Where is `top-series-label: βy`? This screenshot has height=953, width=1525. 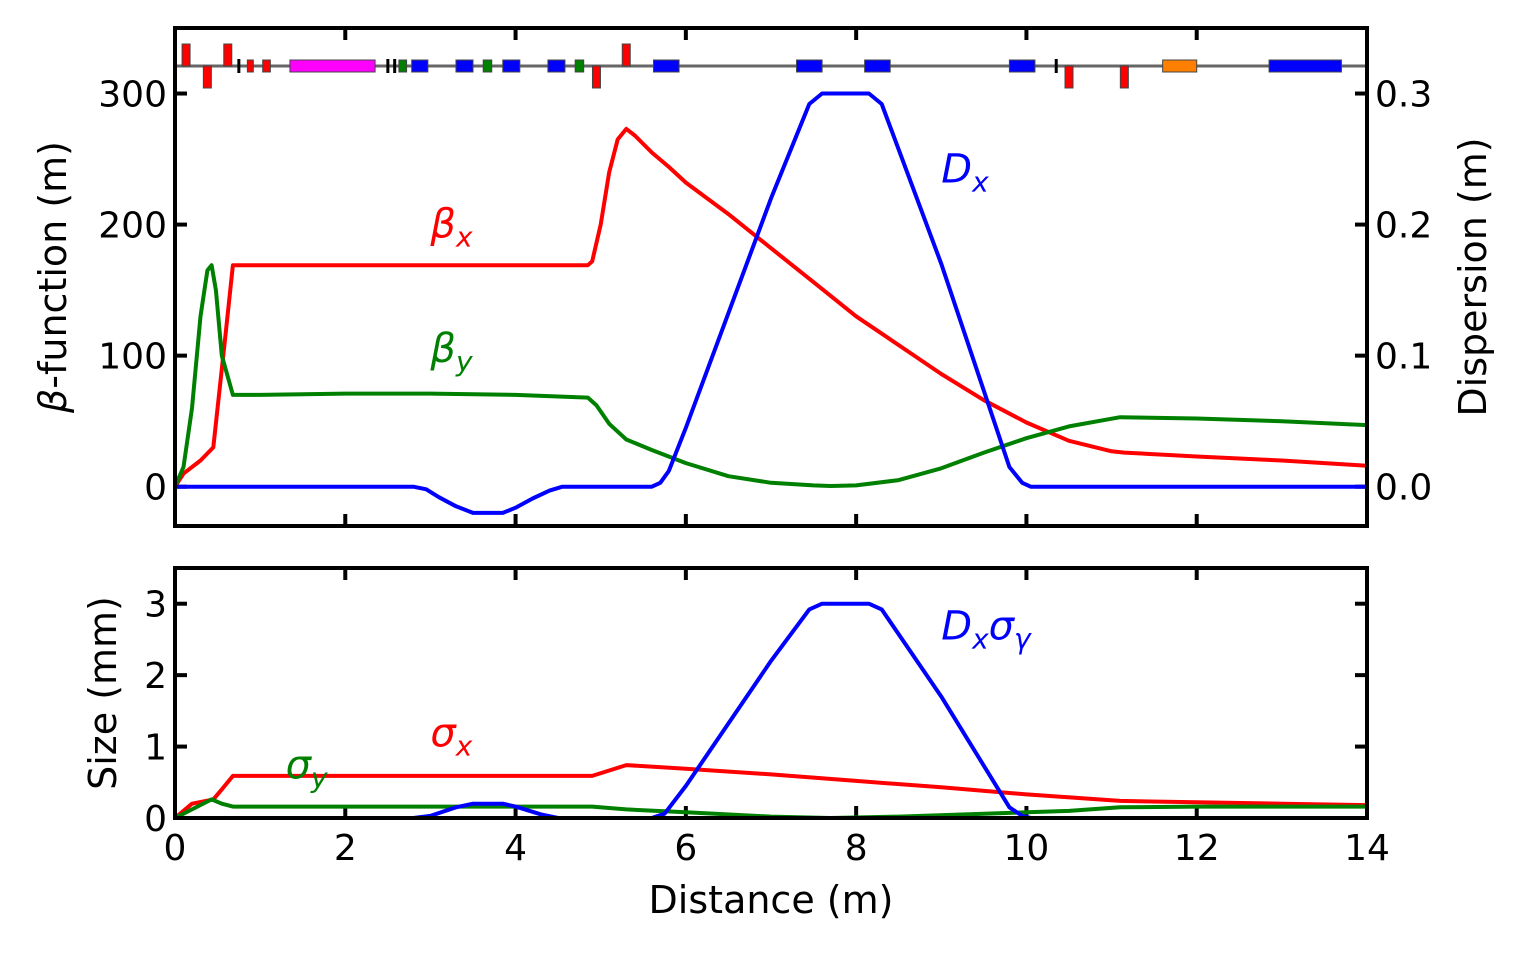
top-series-label: βy is located at coordinates (451, 352).